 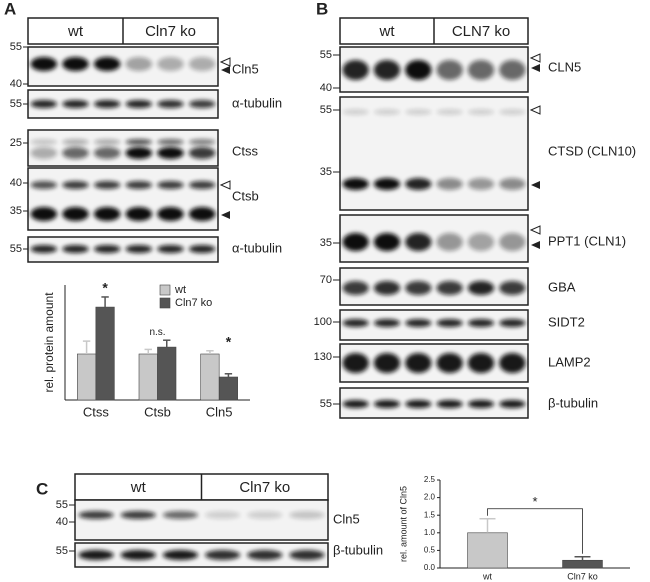 I want to click on protein-label: Ctss, so click(x=245, y=150).